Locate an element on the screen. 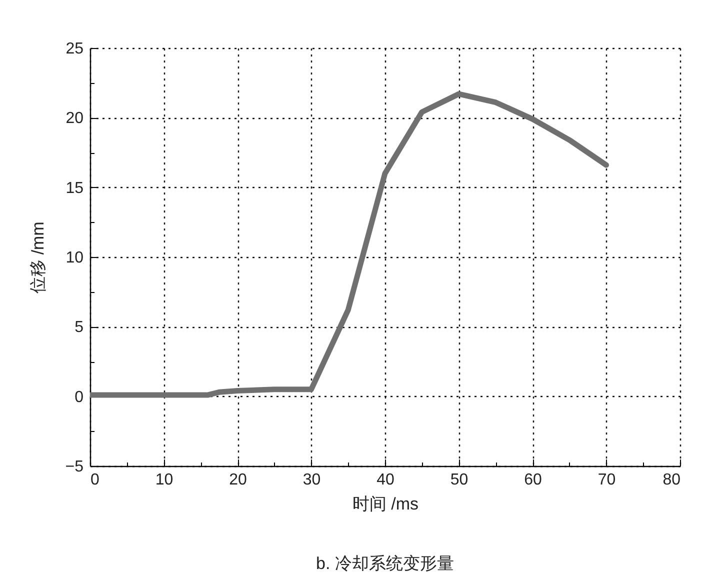 This screenshot has width=712, height=586. y-axis-title: 位移 /mm is located at coordinates (38, 258).